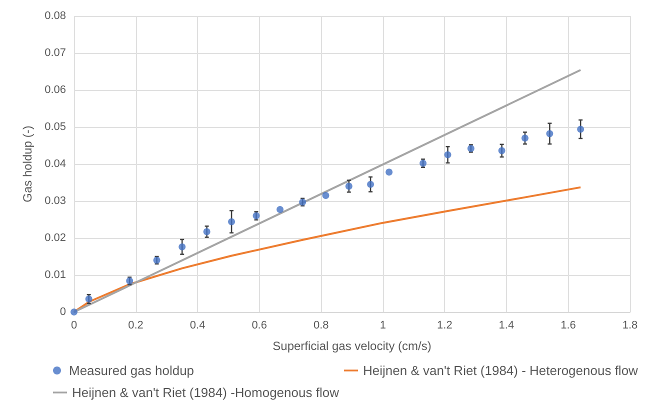 This screenshot has height=414, width=668. What do you see at coordinates (55, 164) in the screenshot?
I see `y-tick-label: 0.04` at bounding box center [55, 164].